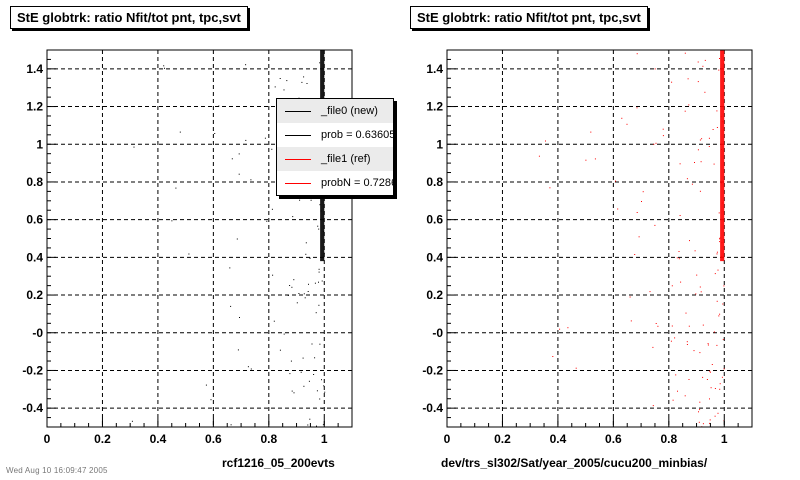  I want to click on left-x-axis-label: rcf1216_05_200evts, so click(278, 463).